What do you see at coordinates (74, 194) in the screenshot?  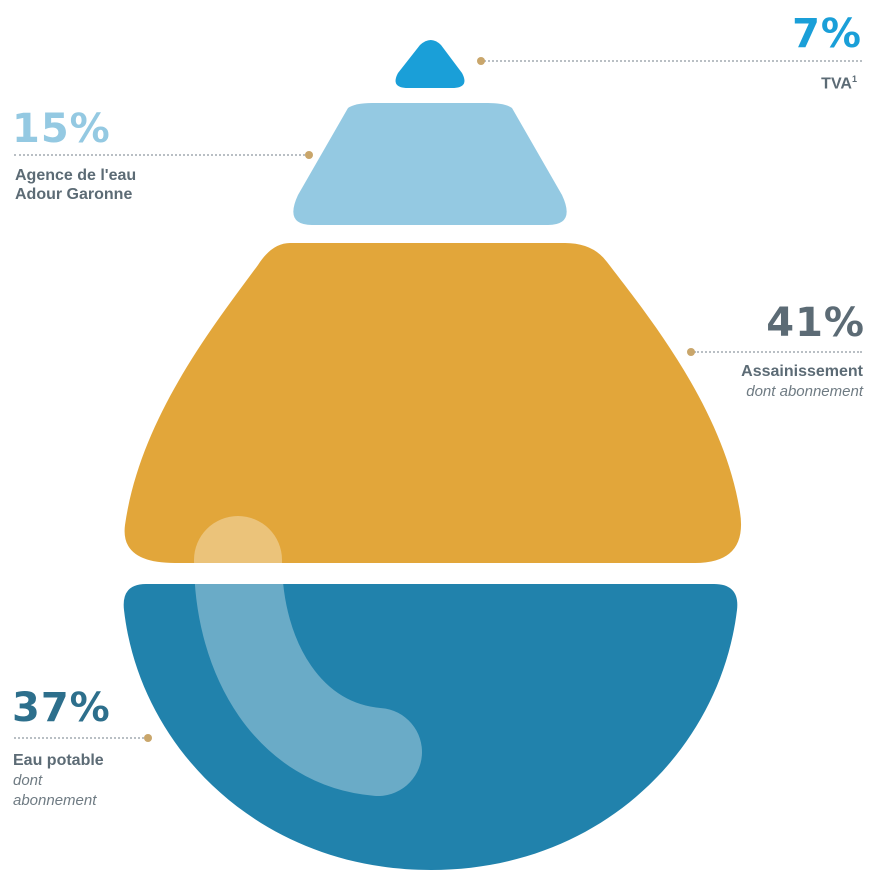 I see `agence-label-line-2: Adour Garonne` at bounding box center [74, 194].